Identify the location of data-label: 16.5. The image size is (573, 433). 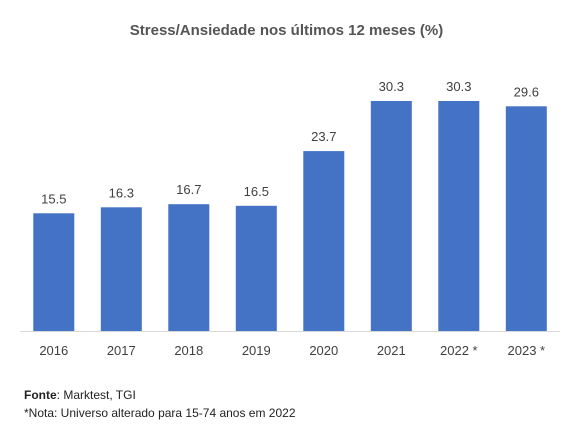
(256, 191).